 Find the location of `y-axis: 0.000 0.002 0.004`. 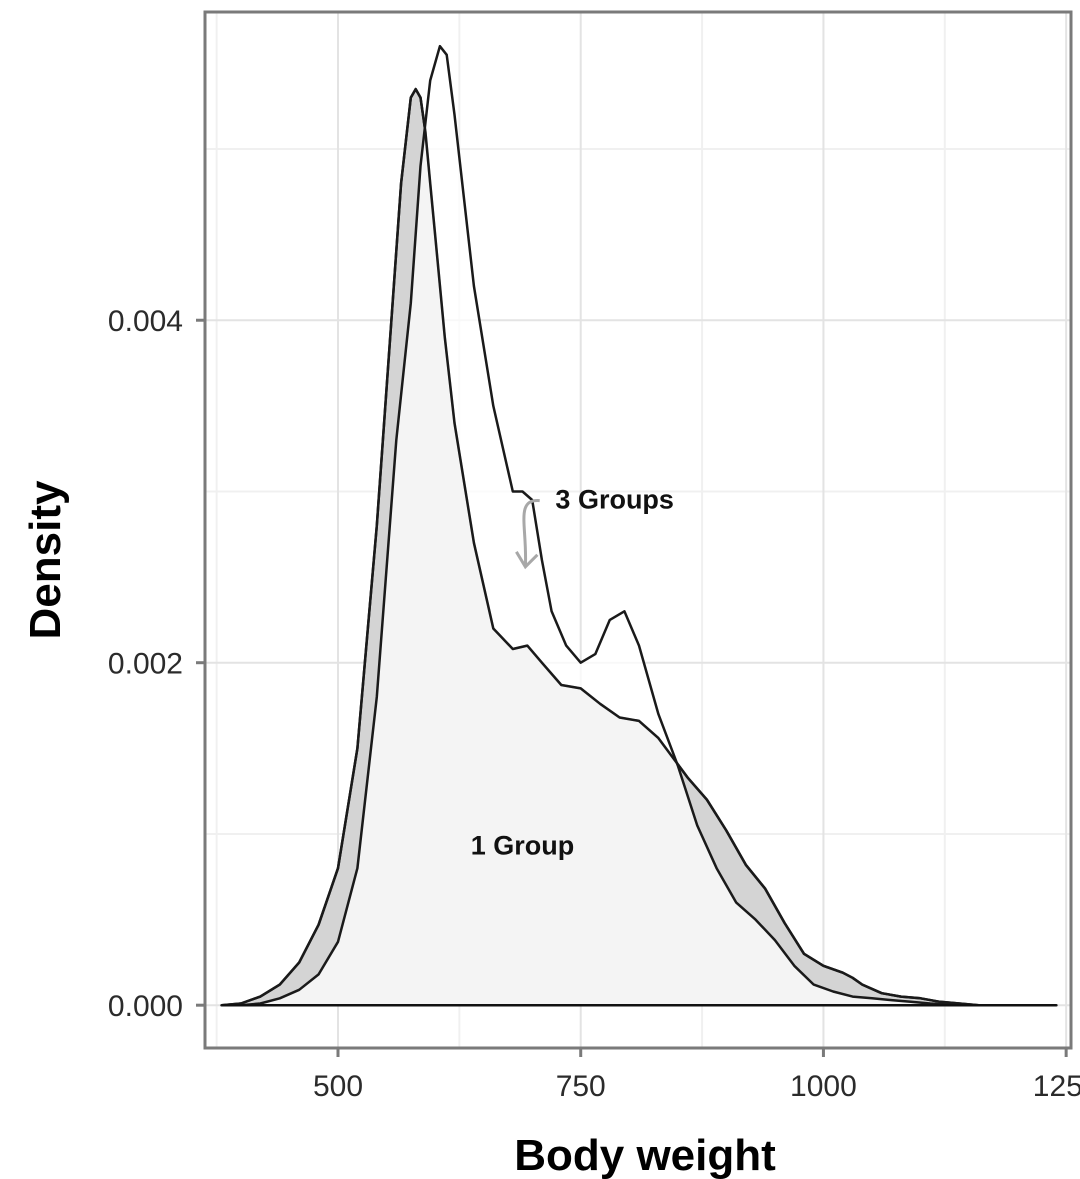

y-axis: 0.000 0.002 0.004 is located at coordinates (156, 664).